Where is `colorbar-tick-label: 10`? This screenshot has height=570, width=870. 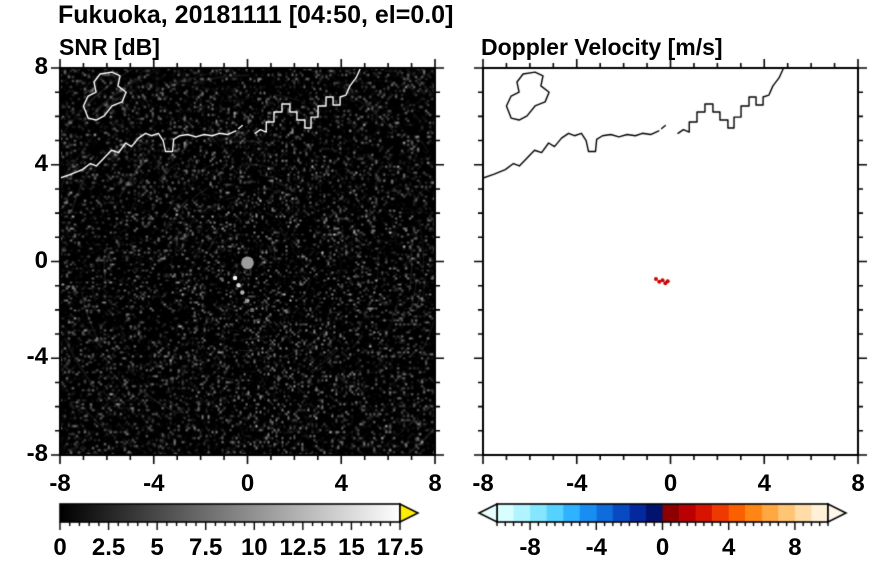
colorbar-tick-label: 10 is located at coordinates (254, 547).